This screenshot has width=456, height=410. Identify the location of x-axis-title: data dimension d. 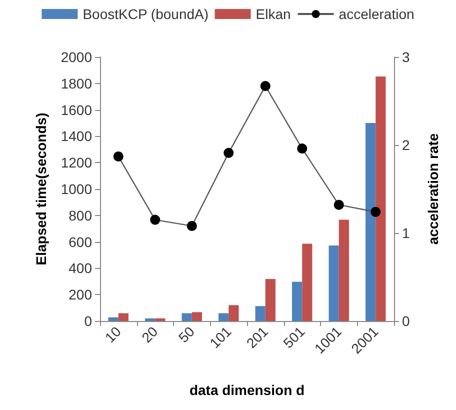
(247, 390).